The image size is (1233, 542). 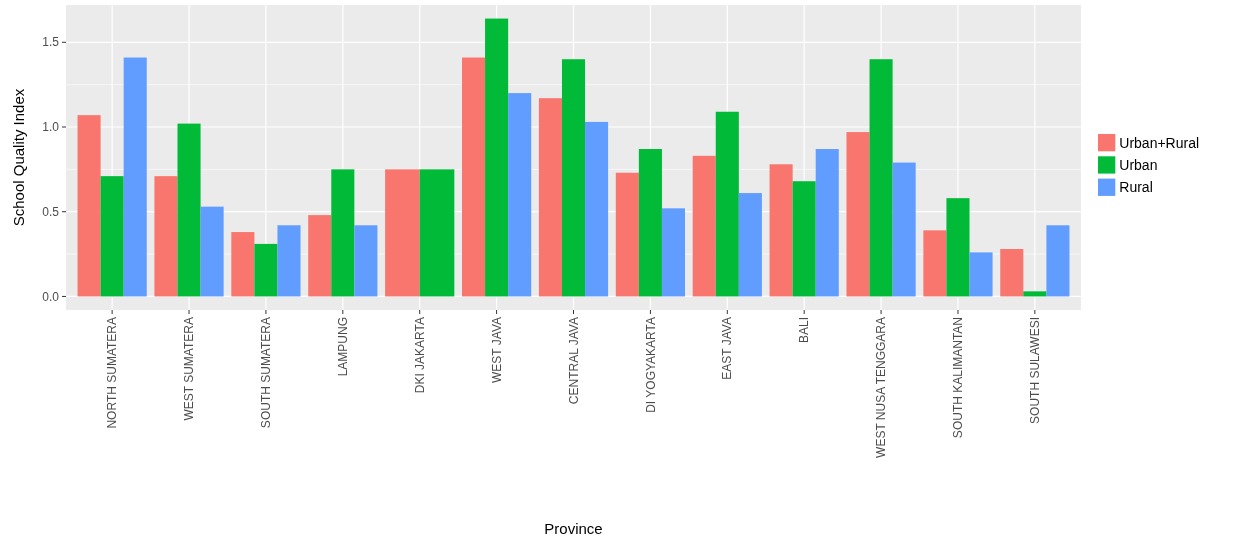 What do you see at coordinates (343, 347) in the screenshot?
I see `x-tick-label: LAMPUNG` at bounding box center [343, 347].